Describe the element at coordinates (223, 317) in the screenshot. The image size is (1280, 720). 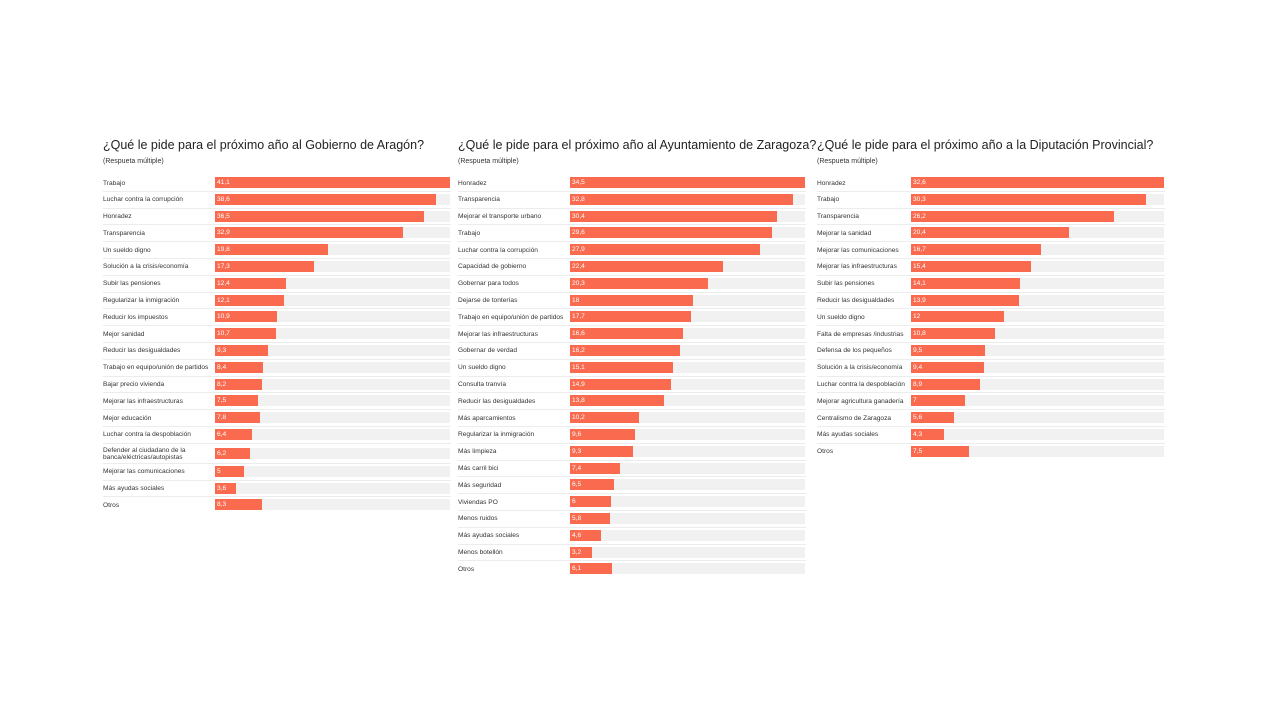
I see `bar-value-label: 10,9` at that location.